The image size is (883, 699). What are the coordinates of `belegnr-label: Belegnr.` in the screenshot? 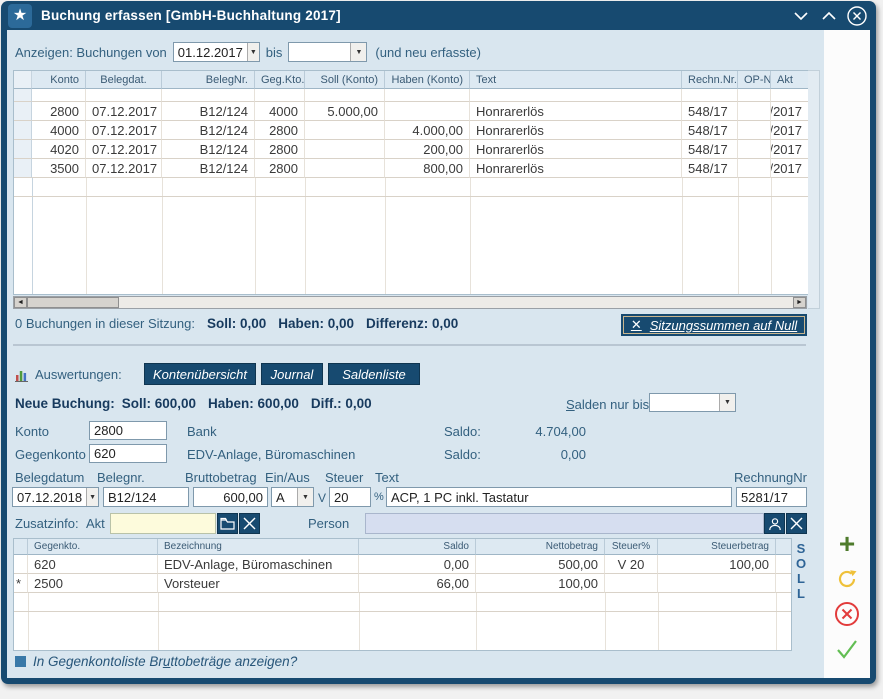 It's located at (121, 477).